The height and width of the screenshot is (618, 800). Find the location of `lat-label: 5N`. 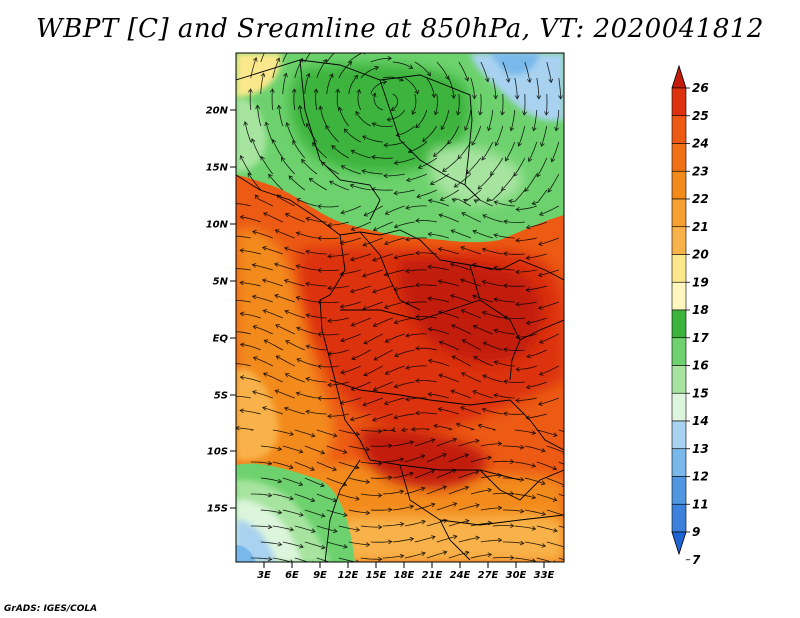

lat-label: 5N is located at coordinates (221, 282).